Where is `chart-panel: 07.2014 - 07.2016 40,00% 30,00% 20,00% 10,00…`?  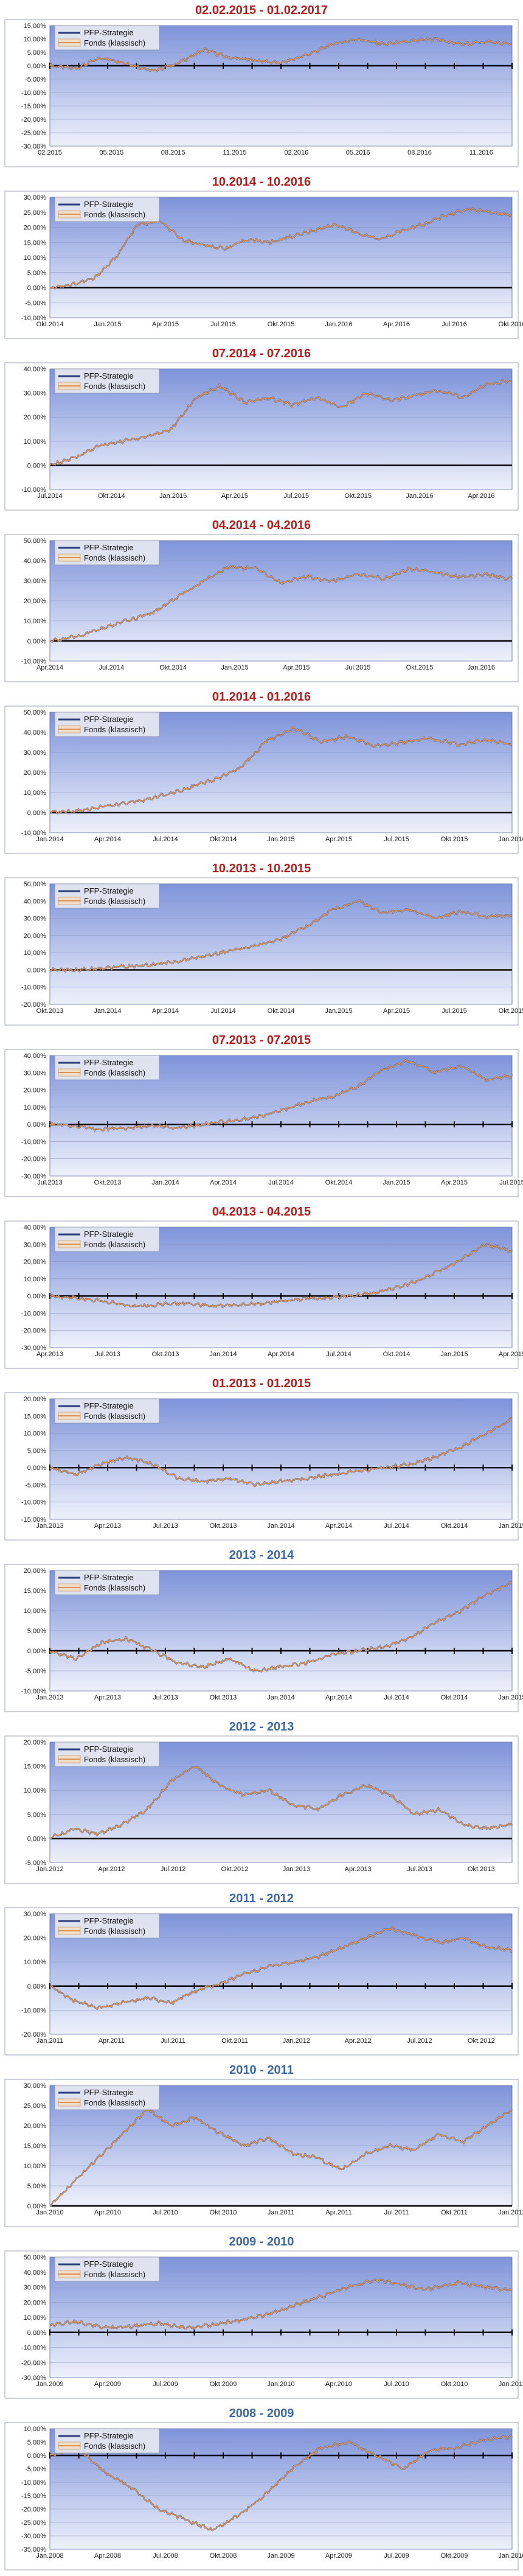
chart-panel: 07.2014 - 07.2016 40,00% 30,00% 20,00% 10,00… is located at coordinates (261, 429).